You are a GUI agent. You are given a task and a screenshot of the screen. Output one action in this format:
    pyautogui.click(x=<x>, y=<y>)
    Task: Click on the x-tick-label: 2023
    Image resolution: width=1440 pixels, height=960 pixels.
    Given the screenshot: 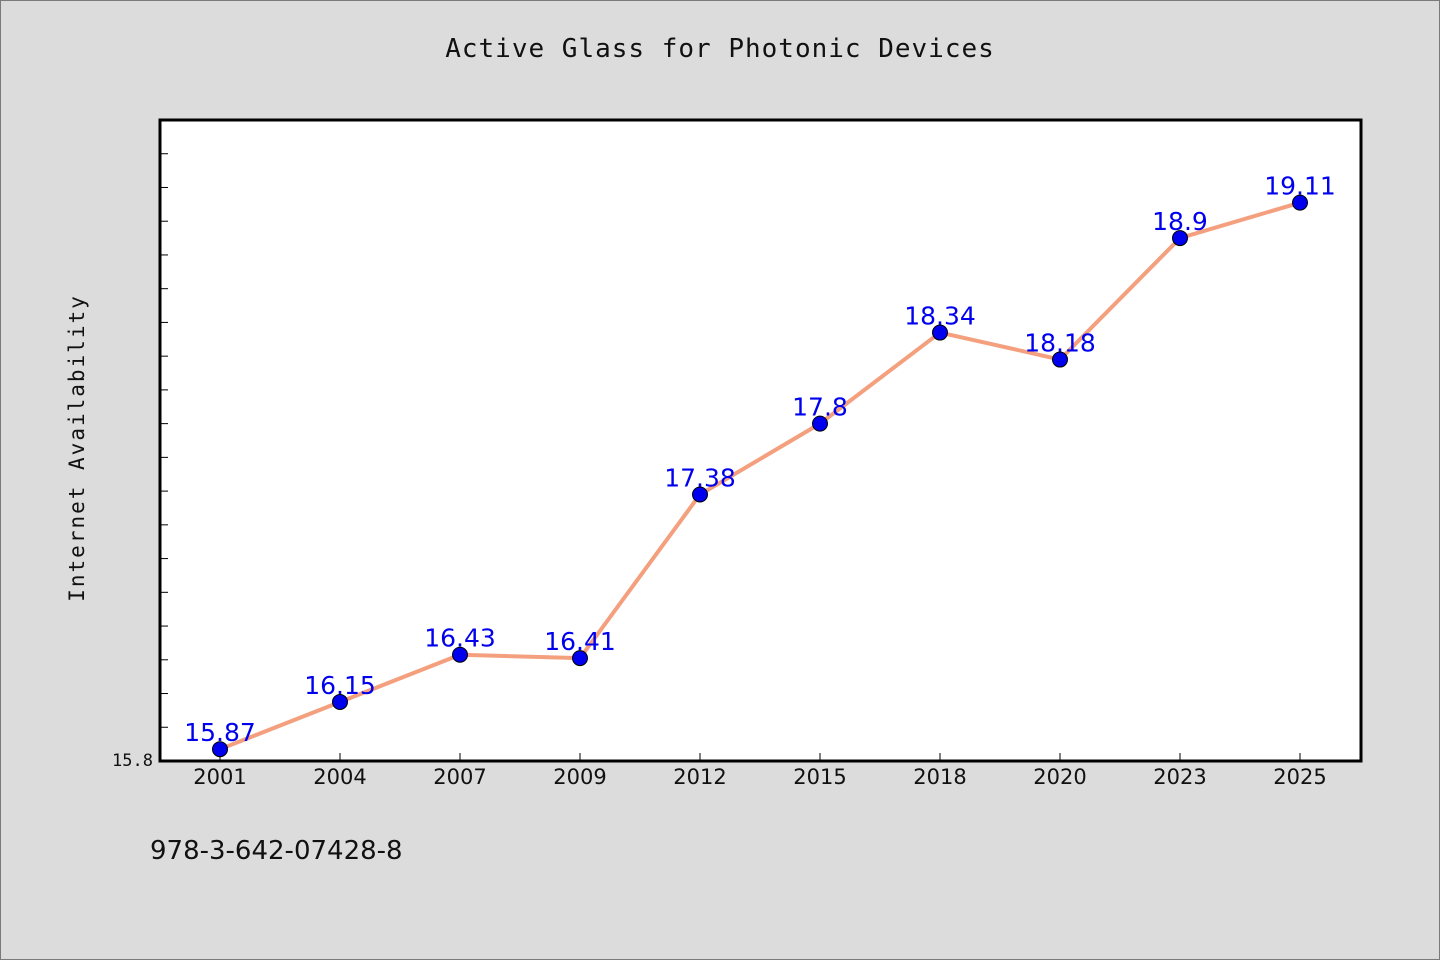 What is the action you would take?
    pyautogui.click(x=1179, y=777)
    